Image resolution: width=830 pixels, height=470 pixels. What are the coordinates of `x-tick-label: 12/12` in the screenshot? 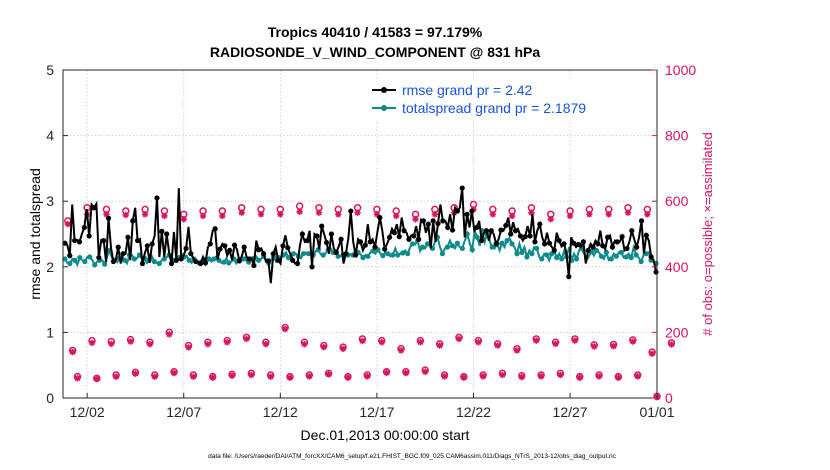 It's located at (280, 412).